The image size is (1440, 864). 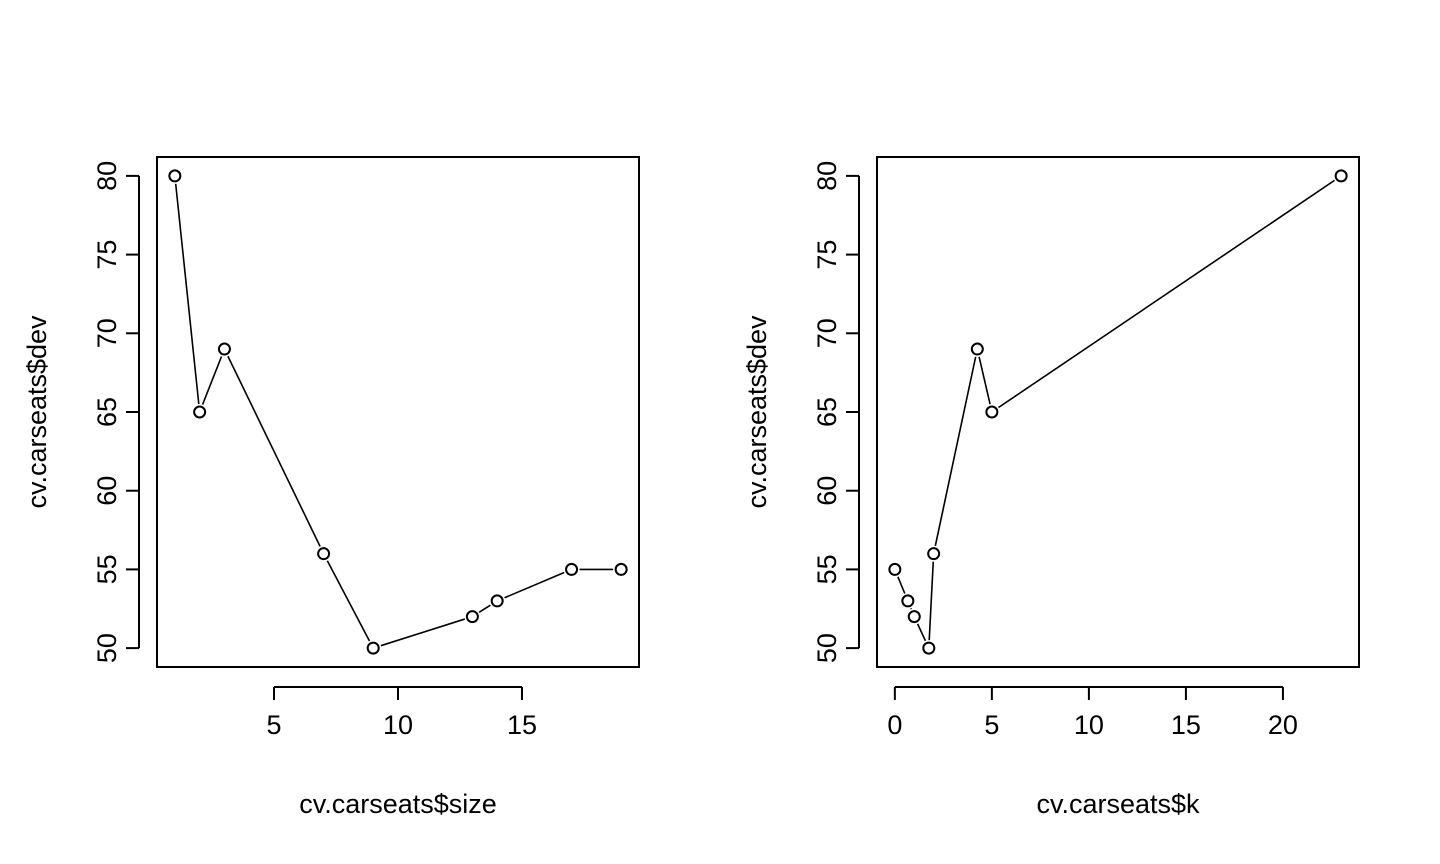 What do you see at coordinates (1118, 804) in the screenshot?
I see `x-axis-label: cv.carseats$k` at bounding box center [1118, 804].